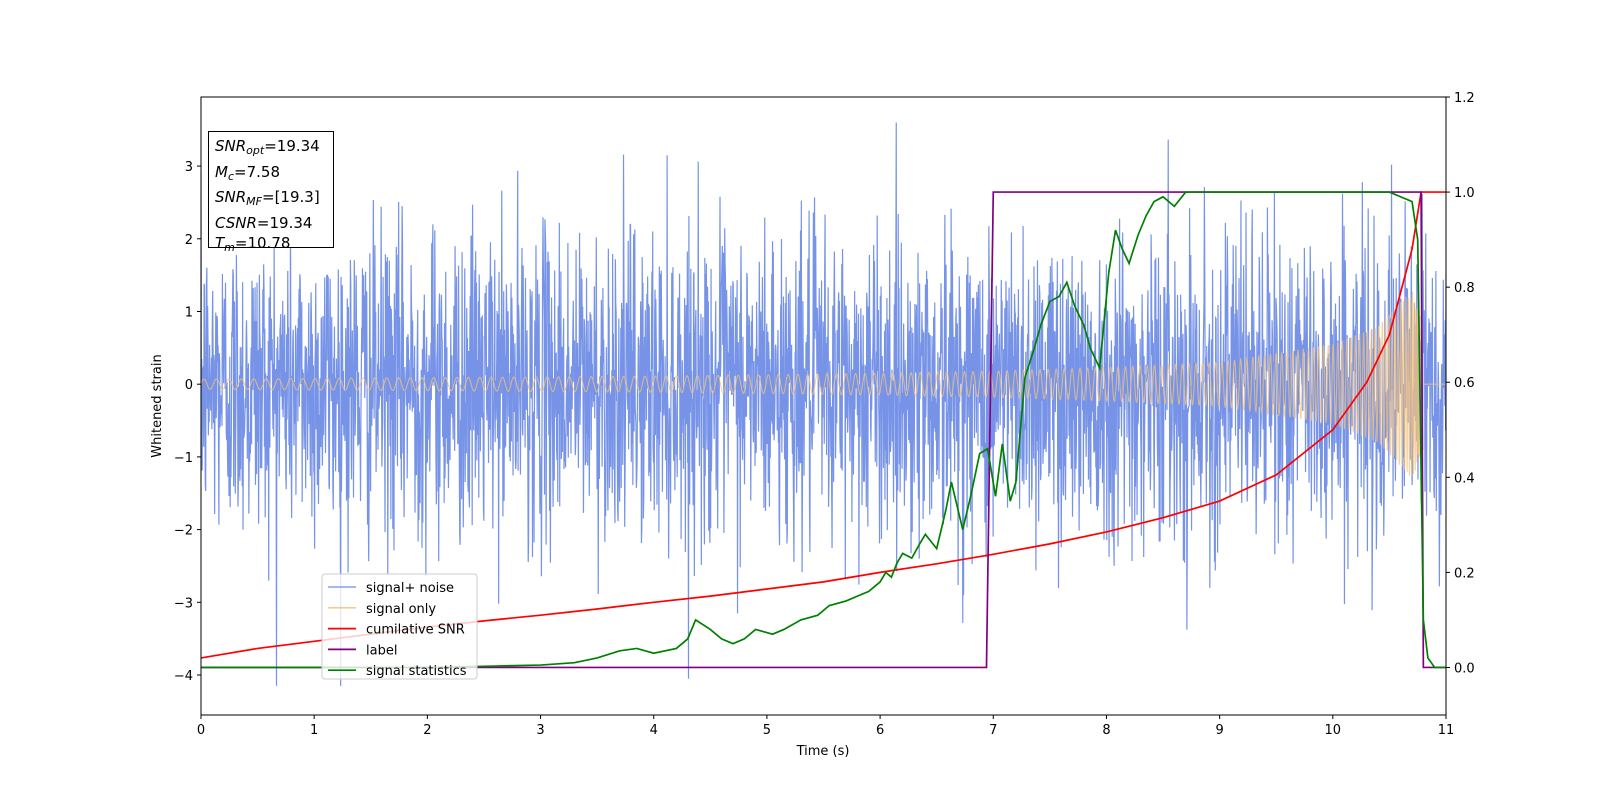 The height and width of the screenshot is (800, 1600). What do you see at coordinates (247, 172) in the screenshot?
I see `info-mc: Mc=7.58` at bounding box center [247, 172].